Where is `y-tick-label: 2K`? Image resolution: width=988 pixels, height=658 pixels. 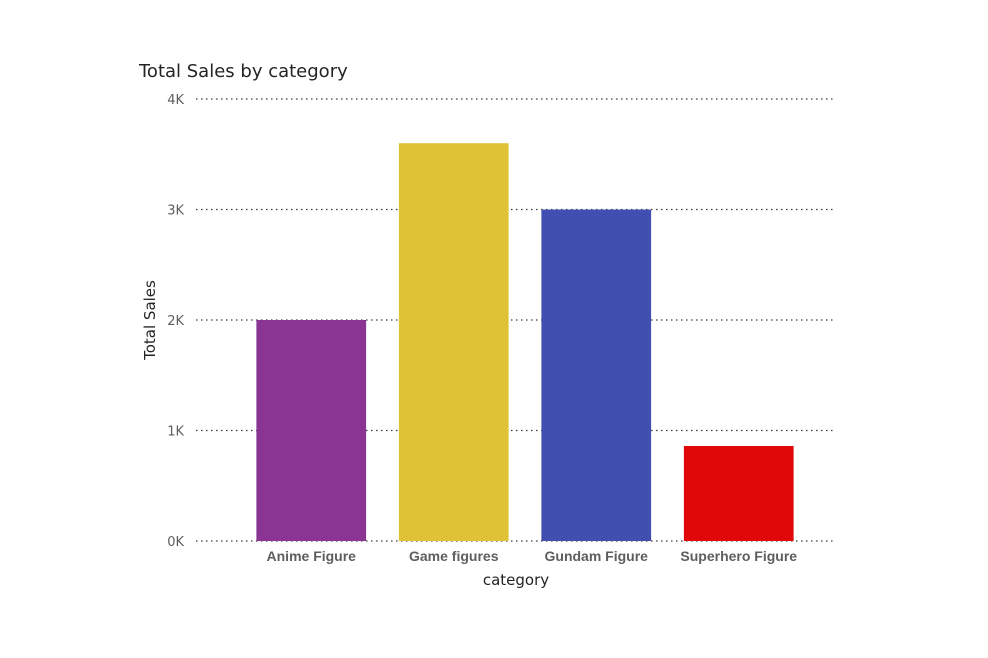
y-tick-label: 2K is located at coordinates (175, 321).